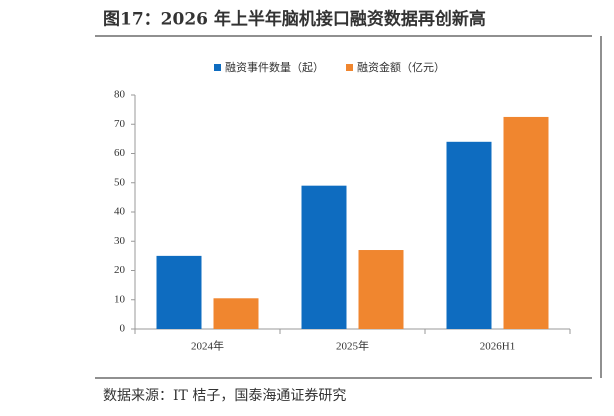  I want to click on x-tick-label: 2025年, so click(352, 346).